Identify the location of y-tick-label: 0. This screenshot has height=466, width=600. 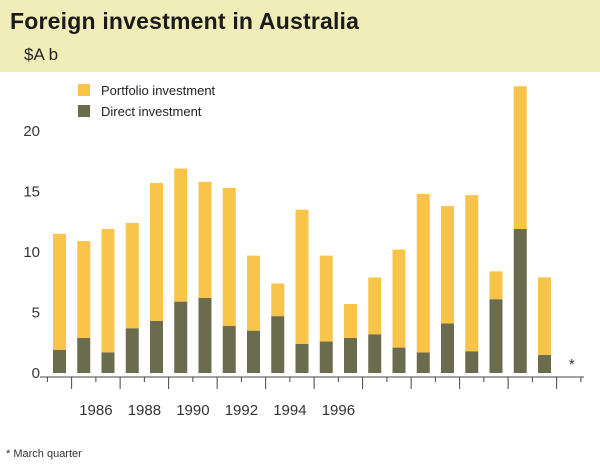
(36, 373).